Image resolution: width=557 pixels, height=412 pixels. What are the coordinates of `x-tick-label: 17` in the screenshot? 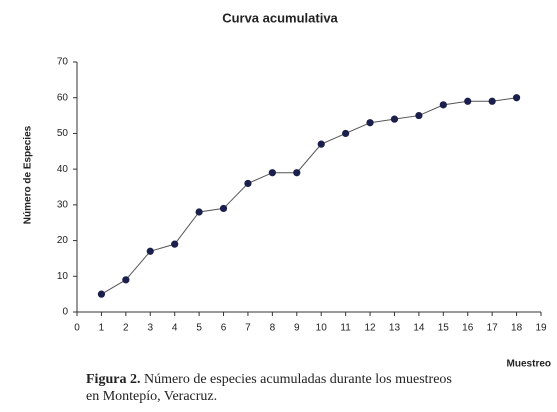 It's located at (493, 328).